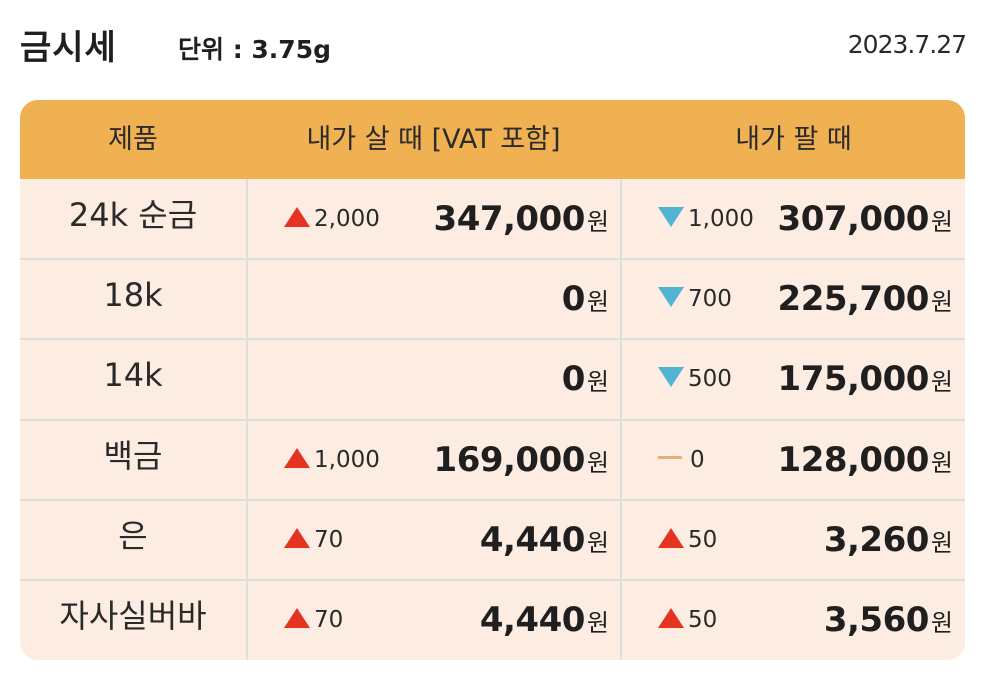  What do you see at coordinates (865, 219) in the screenshot?
I see `sell-price: 307,000원` at bounding box center [865, 219].